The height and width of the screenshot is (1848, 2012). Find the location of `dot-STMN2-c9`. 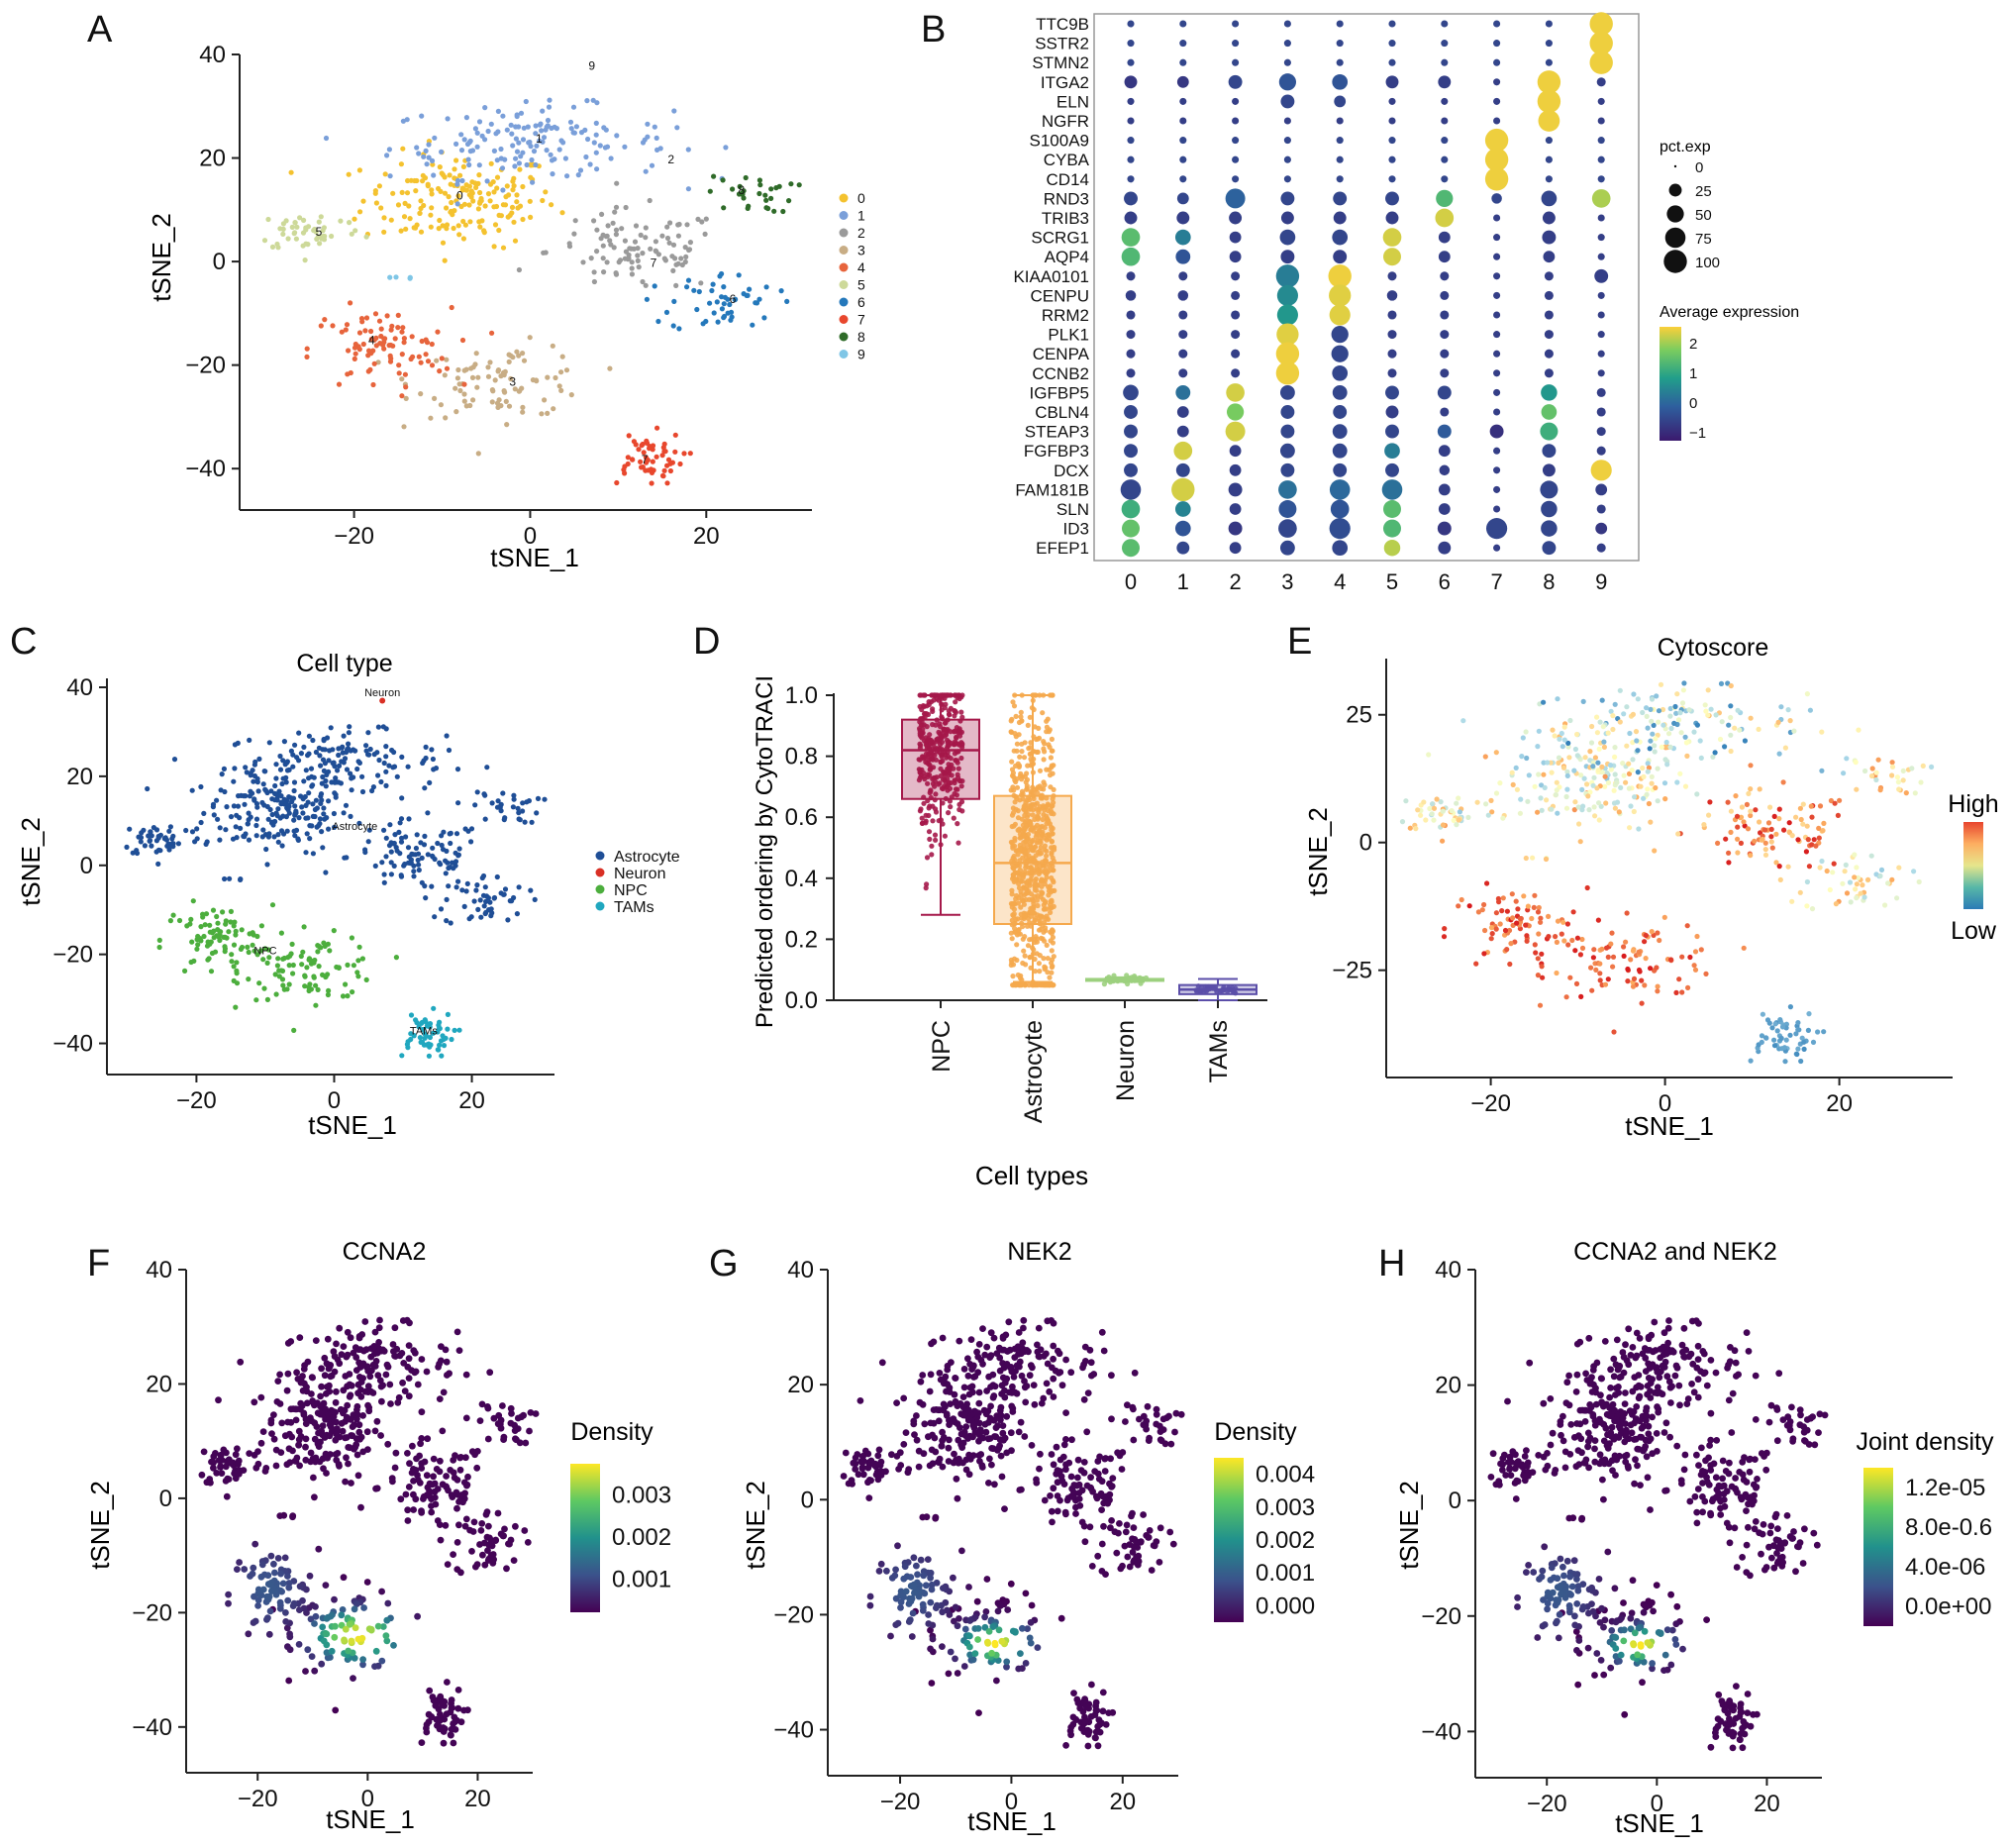

dot-STMN2-c9 is located at coordinates (1601, 63).